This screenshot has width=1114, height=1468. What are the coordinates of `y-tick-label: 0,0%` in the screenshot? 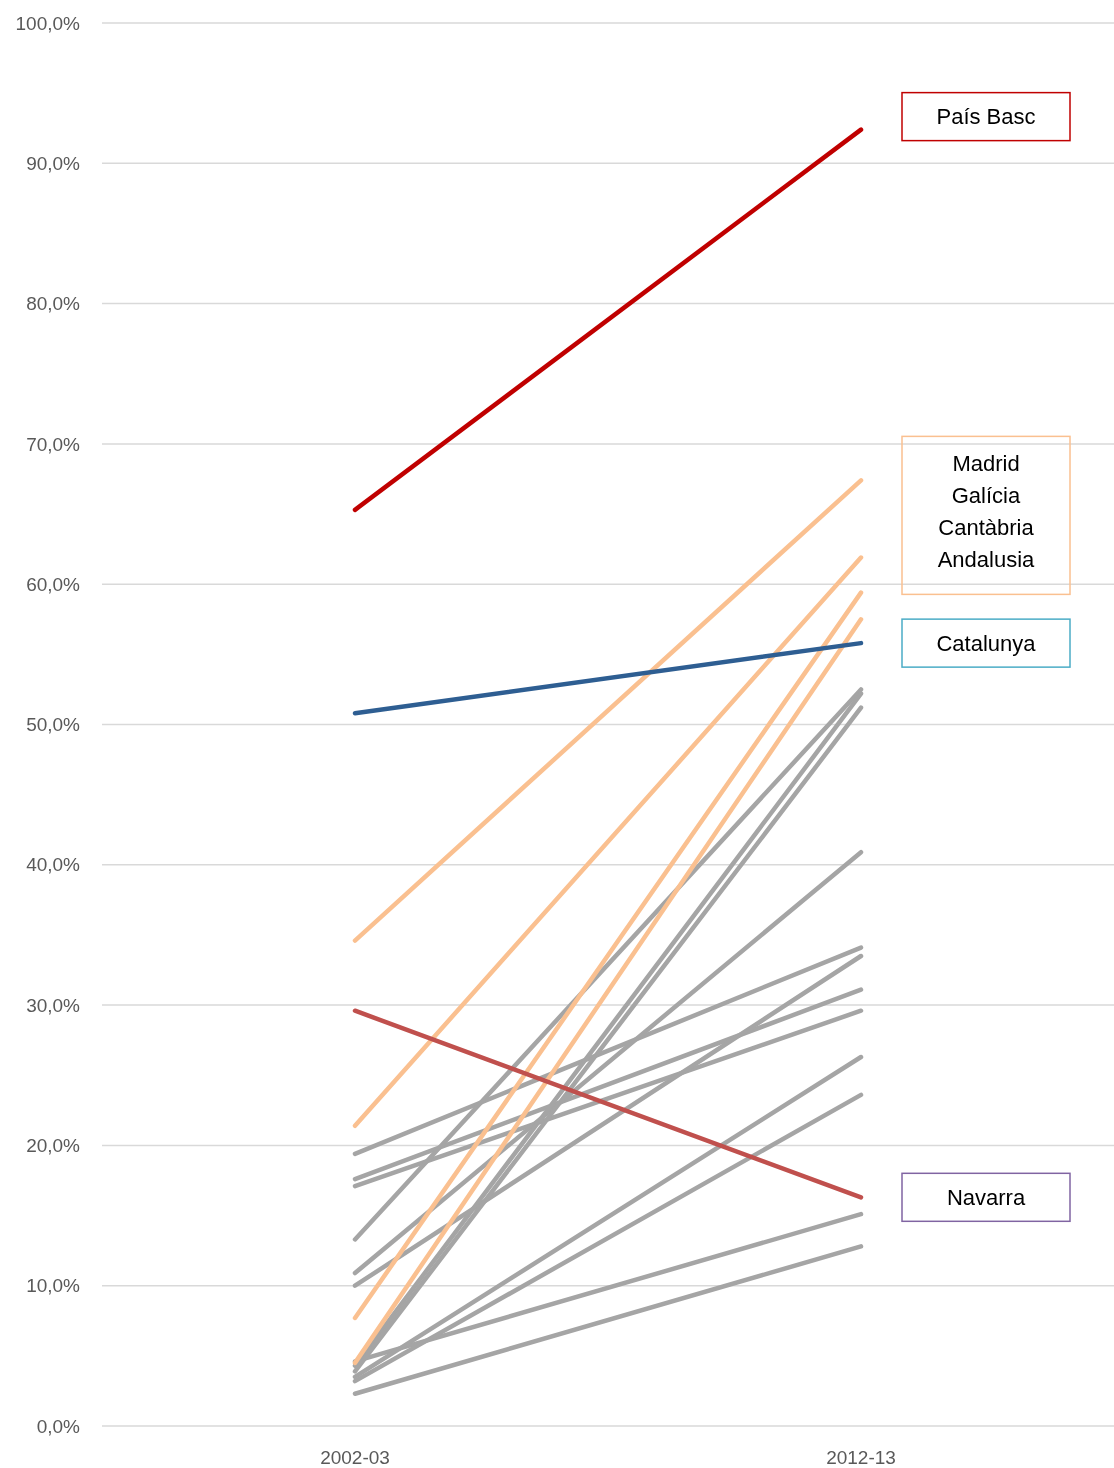 It's located at (58, 1426).